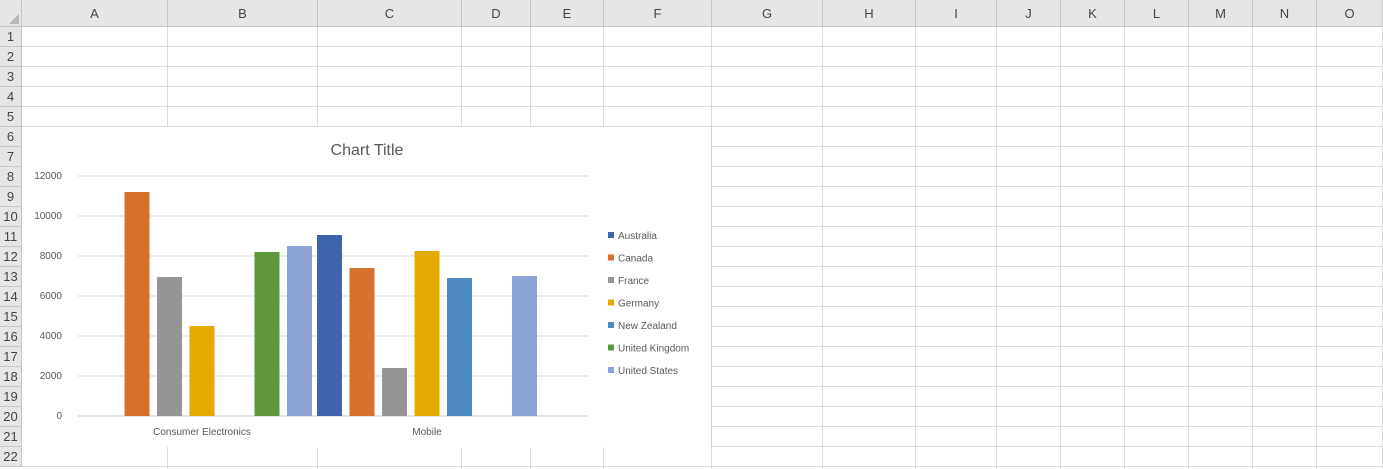 This screenshot has height=469, width=1383. What do you see at coordinates (59, 416) in the screenshot?
I see `y-tick-label: 0` at bounding box center [59, 416].